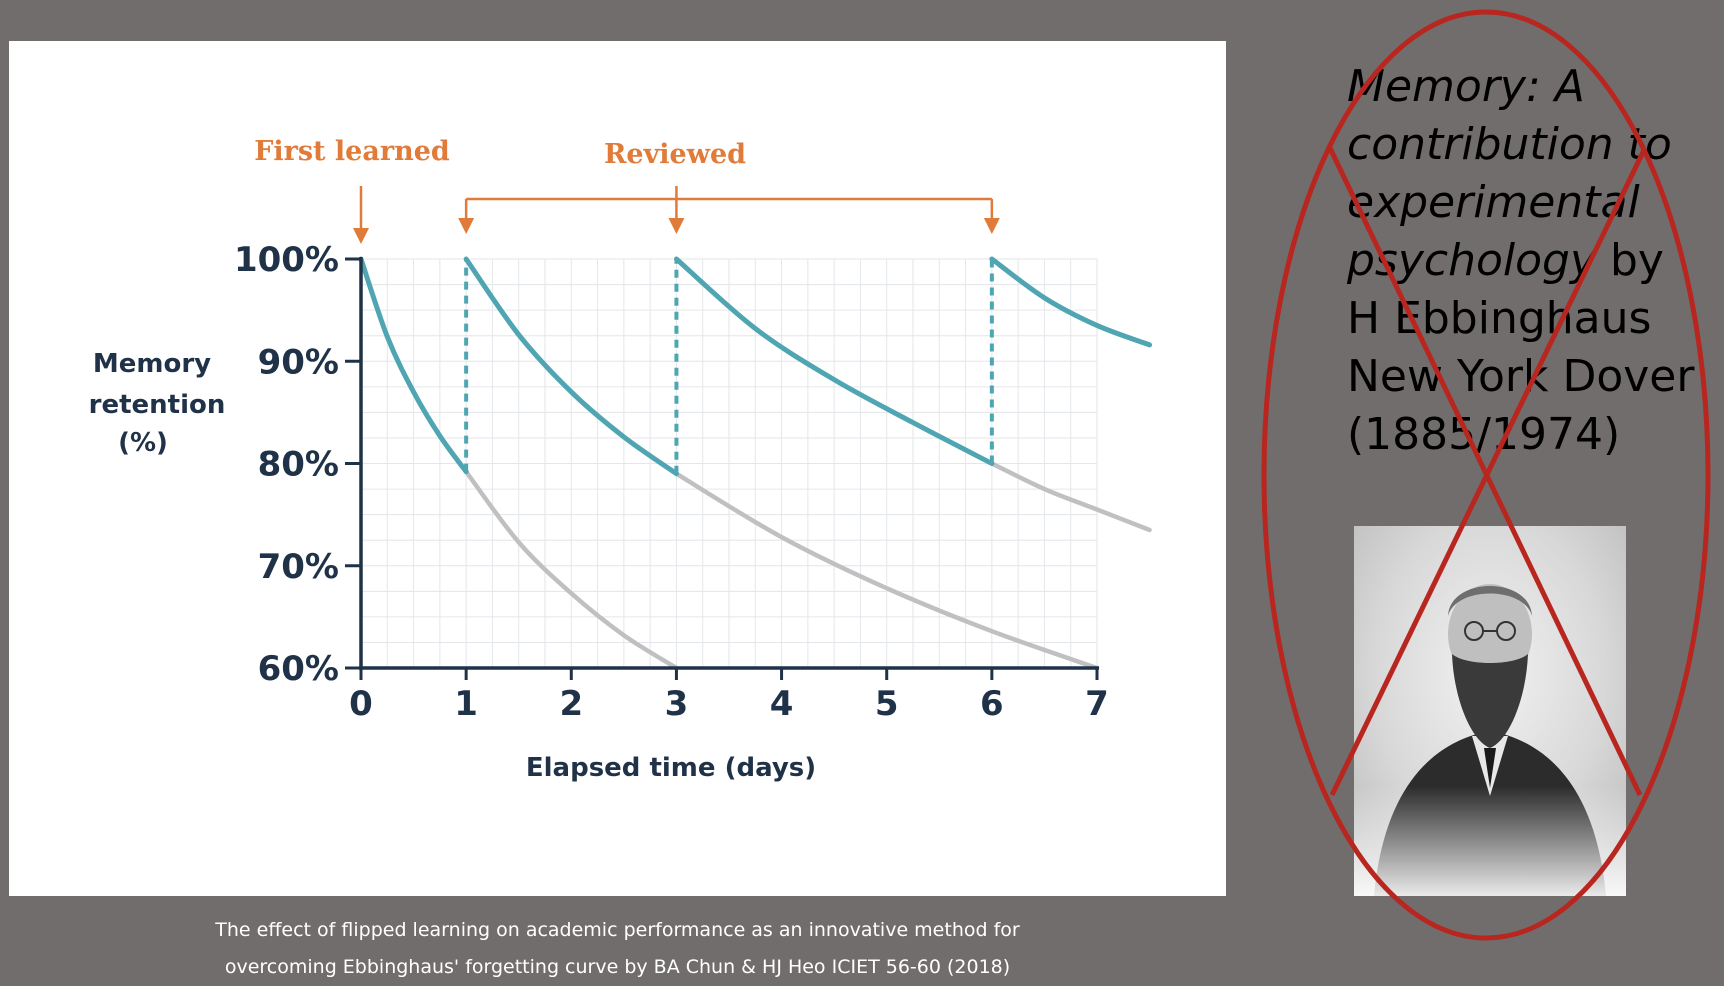 The image size is (1724, 986). I want to click on x-axis-label: Elapsed time (days), so click(671, 768).